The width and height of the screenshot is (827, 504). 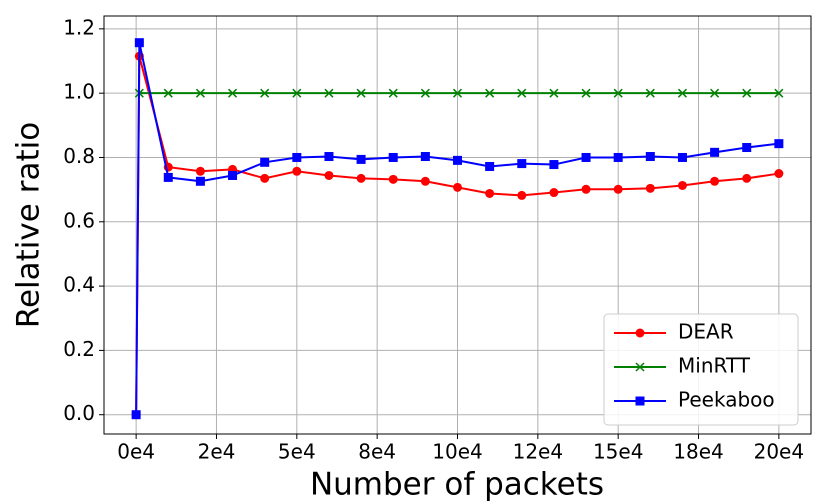 What do you see at coordinates (779, 452) in the screenshot?
I see `x-tick-label: 20e4` at bounding box center [779, 452].